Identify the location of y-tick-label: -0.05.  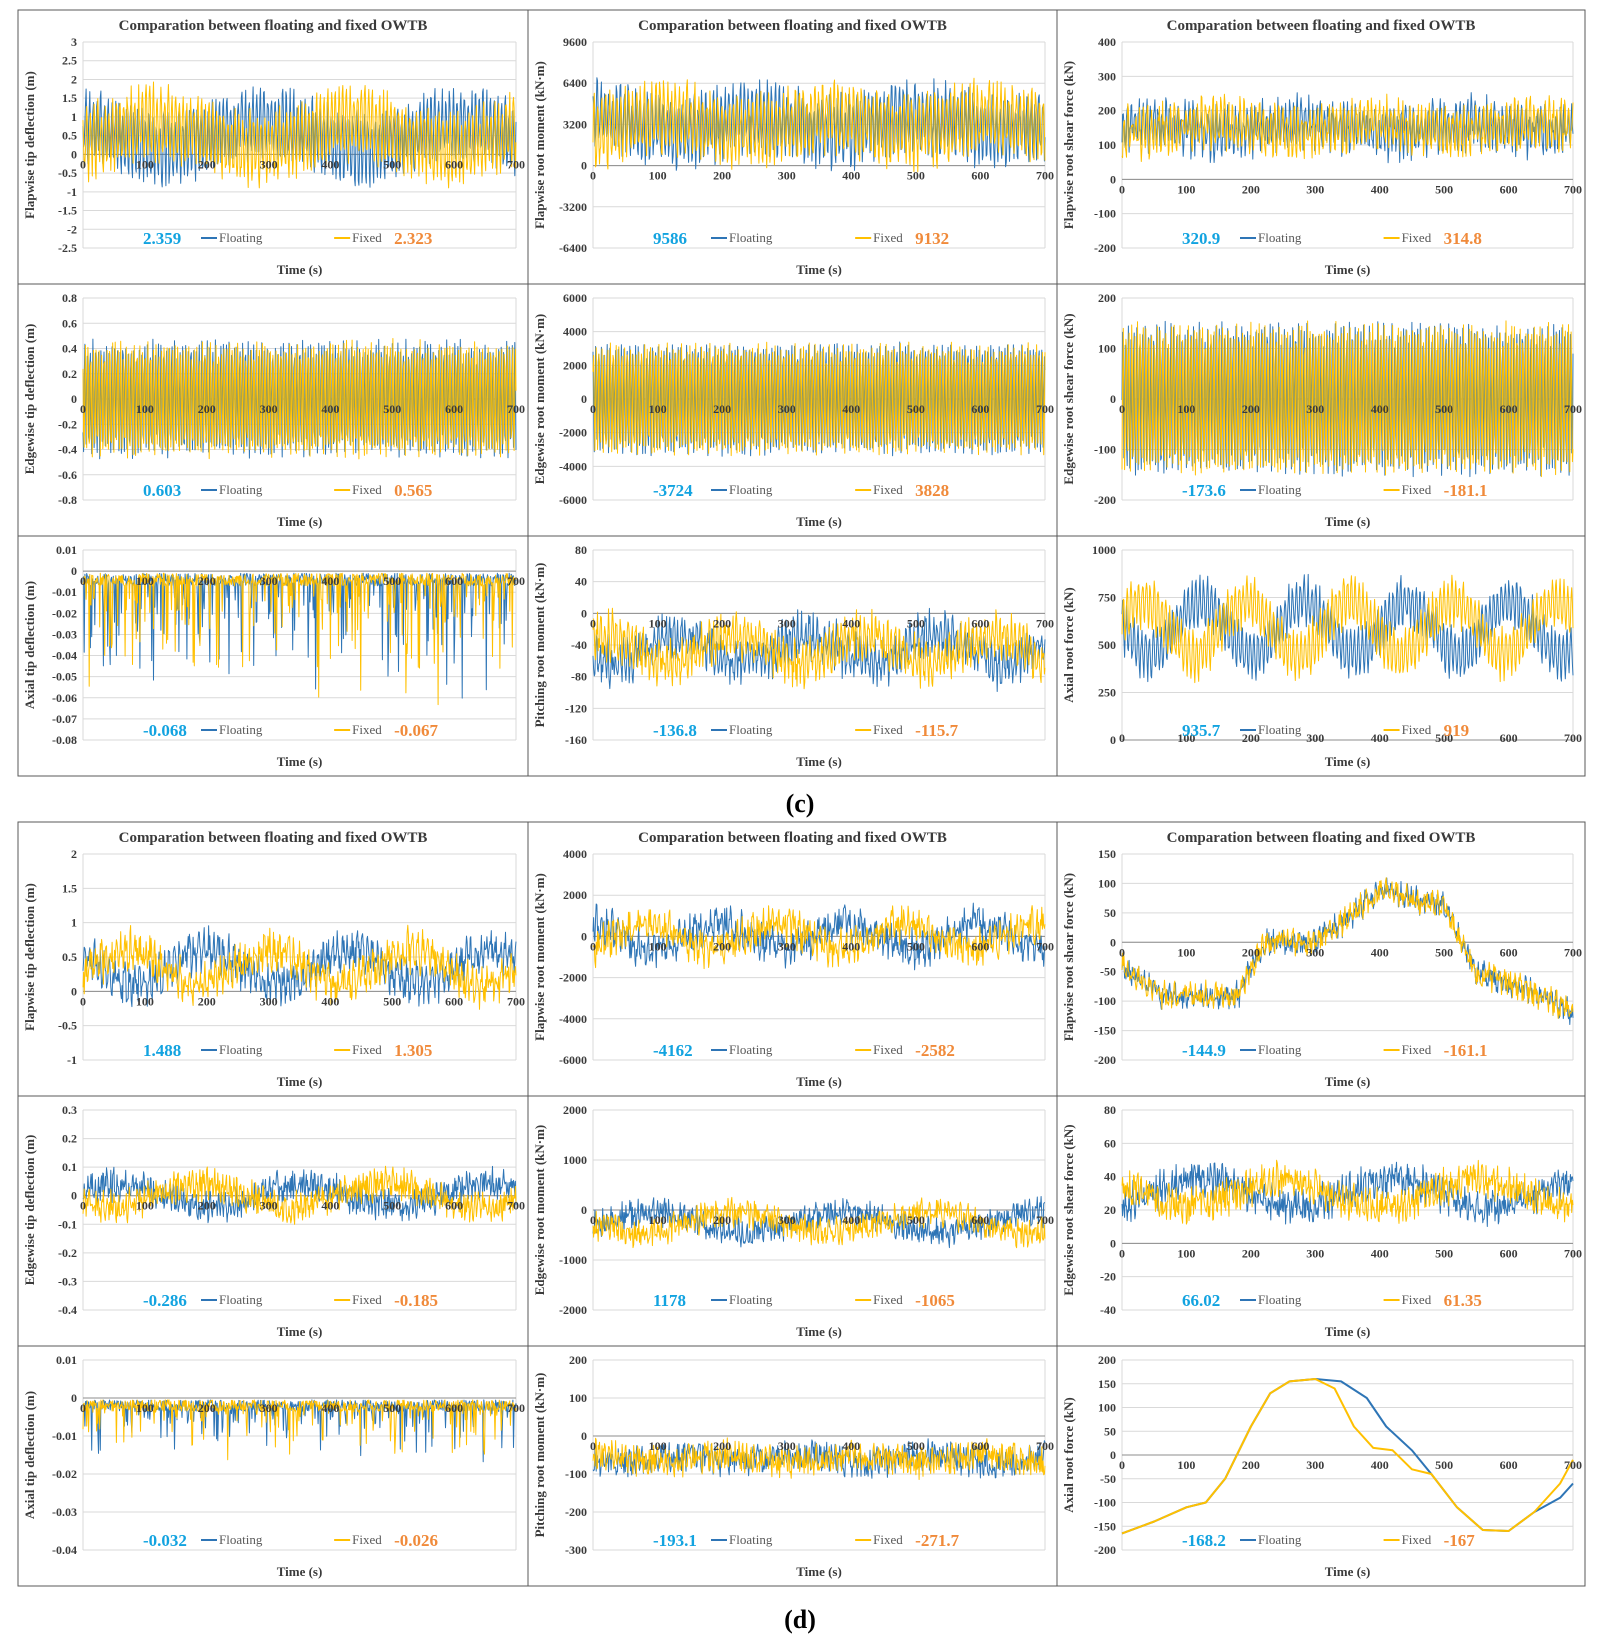
(64, 677).